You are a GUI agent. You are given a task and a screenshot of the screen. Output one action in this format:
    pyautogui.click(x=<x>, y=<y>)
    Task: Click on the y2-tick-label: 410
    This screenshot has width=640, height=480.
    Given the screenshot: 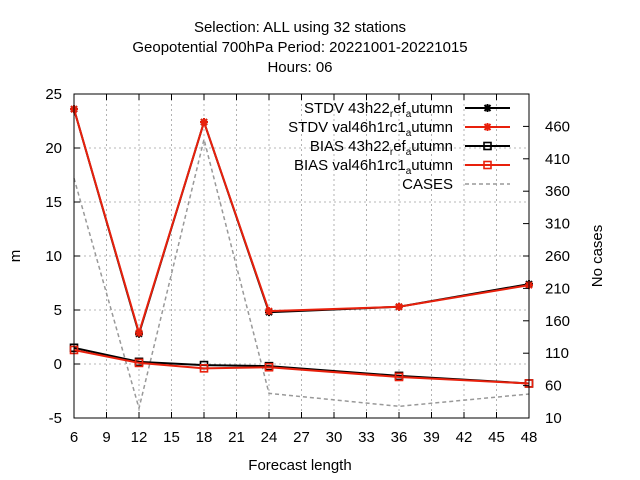 What is the action you would take?
    pyautogui.click(x=557, y=159)
    